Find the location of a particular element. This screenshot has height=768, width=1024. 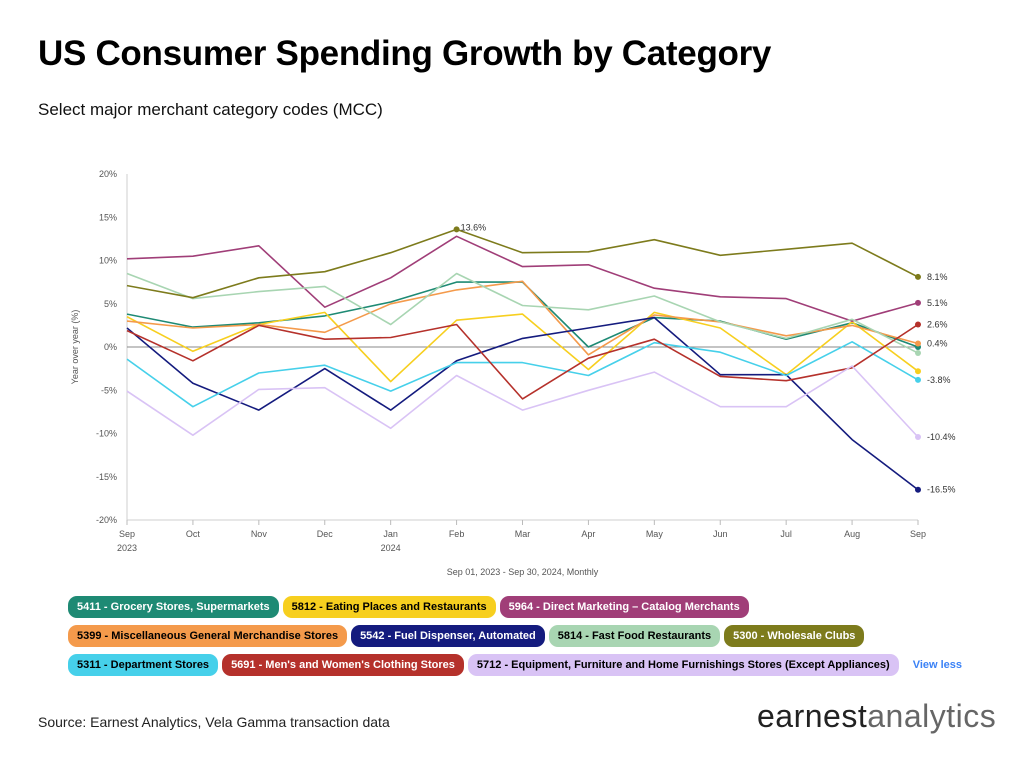

legend-item: 5411 - Grocery Stores, Supermarkets is located at coordinates (173, 607).